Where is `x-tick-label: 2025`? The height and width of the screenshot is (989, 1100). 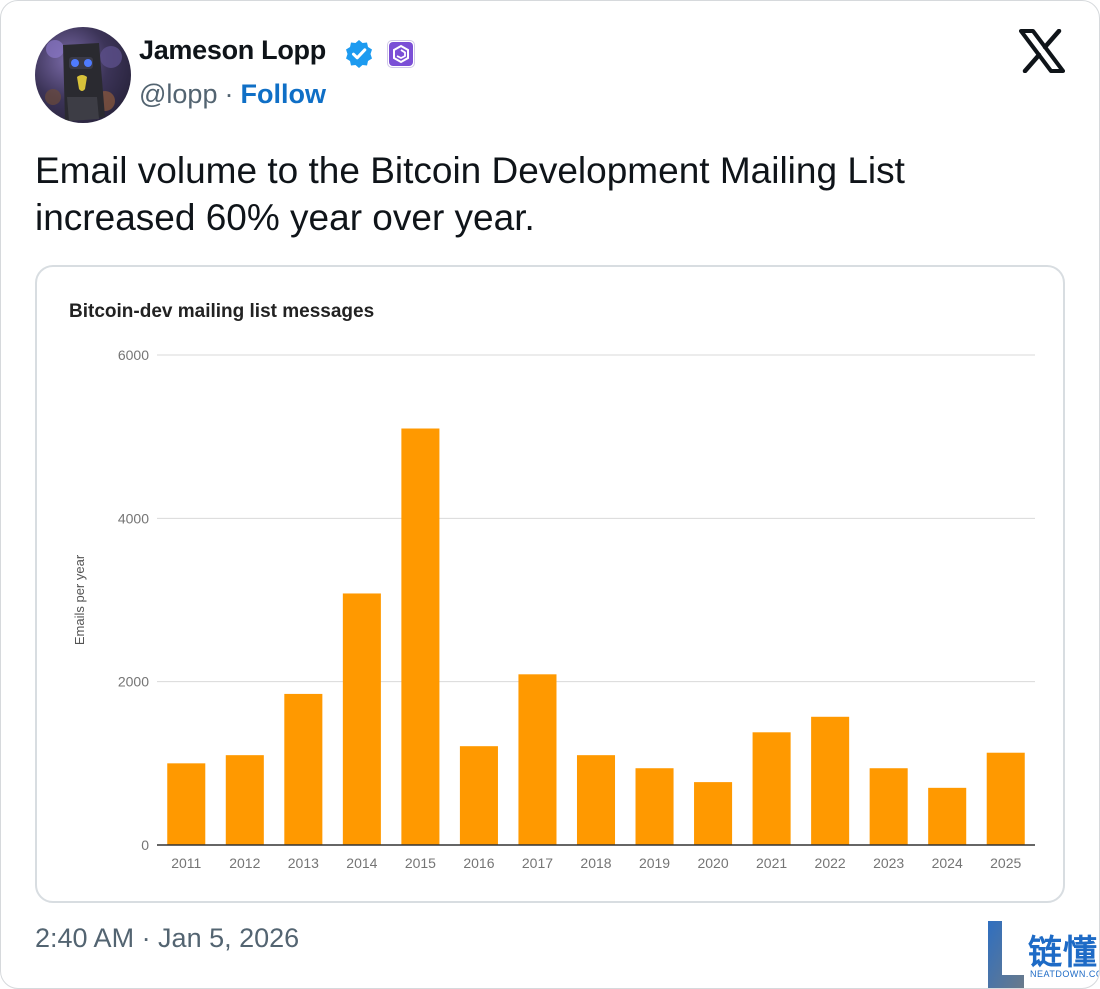
x-tick-label: 2025 is located at coordinates (1005, 863).